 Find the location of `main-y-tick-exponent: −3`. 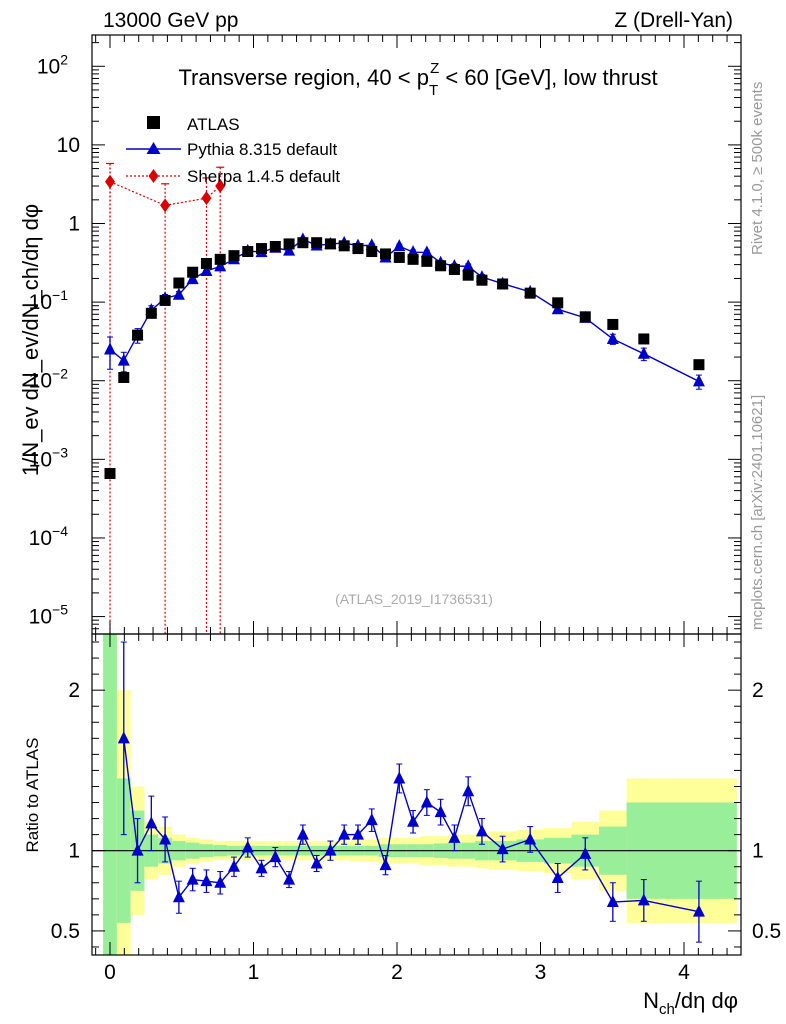

main-y-tick-exponent: −3 is located at coordinates (60, 452).